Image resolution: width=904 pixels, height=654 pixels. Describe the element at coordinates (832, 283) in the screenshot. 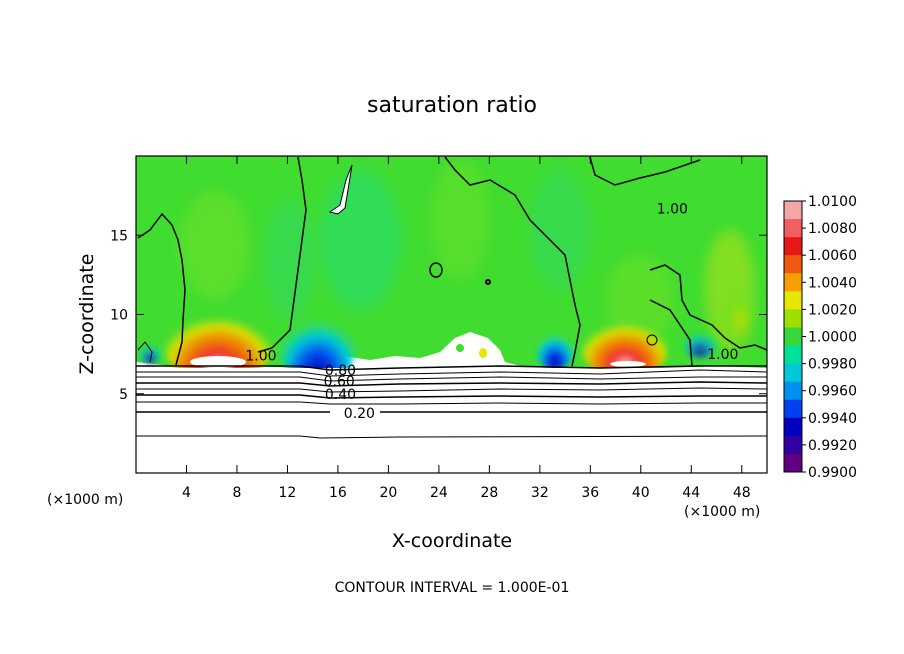

I see `colorbar-label: 1.0040` at that location.